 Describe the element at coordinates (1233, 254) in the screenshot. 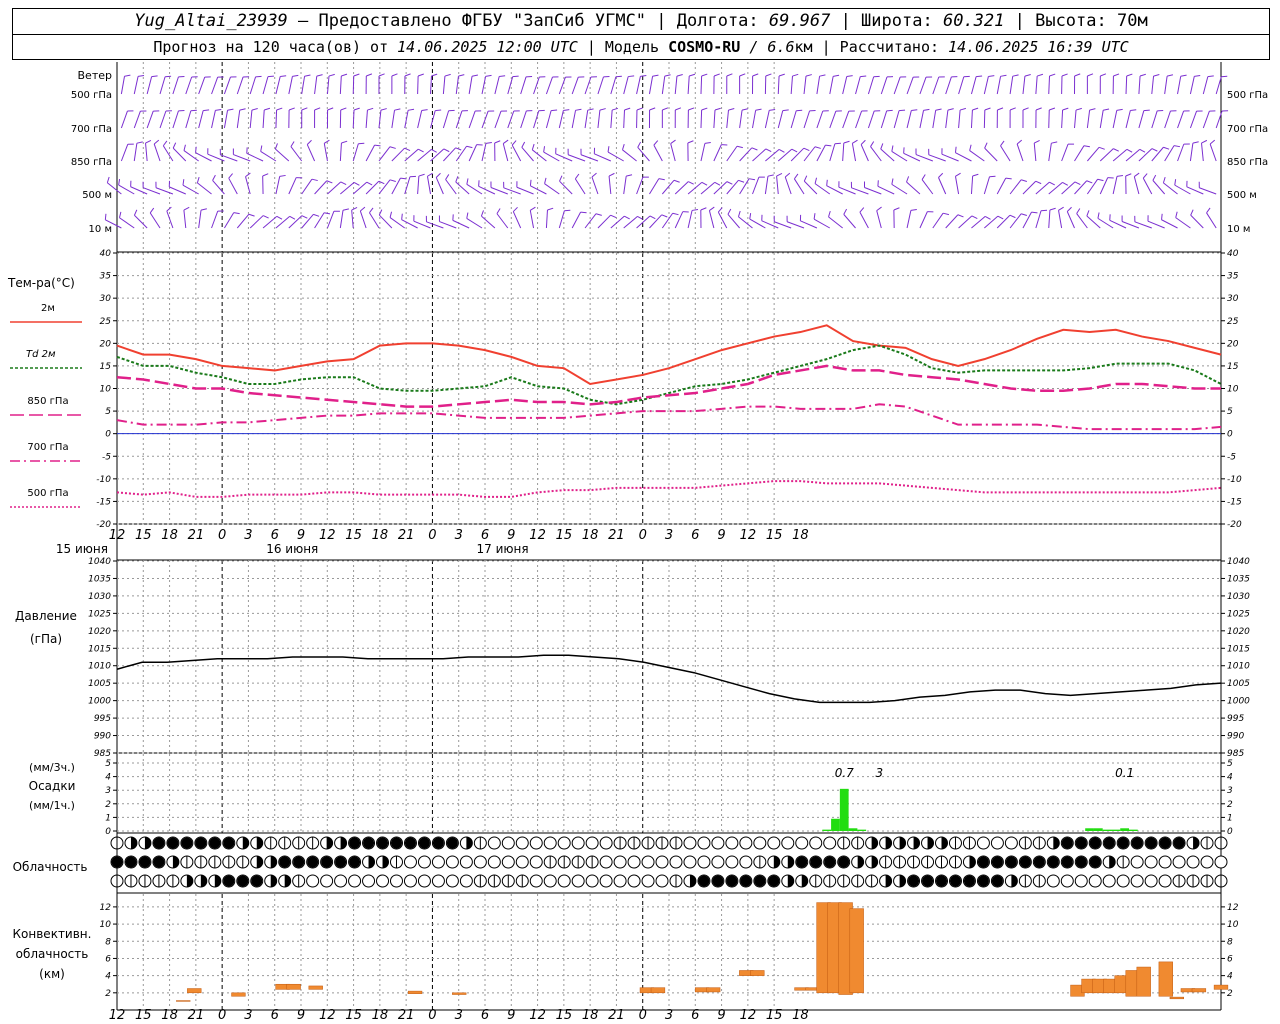

I see `temp-tick-label-right: 40` at that location.